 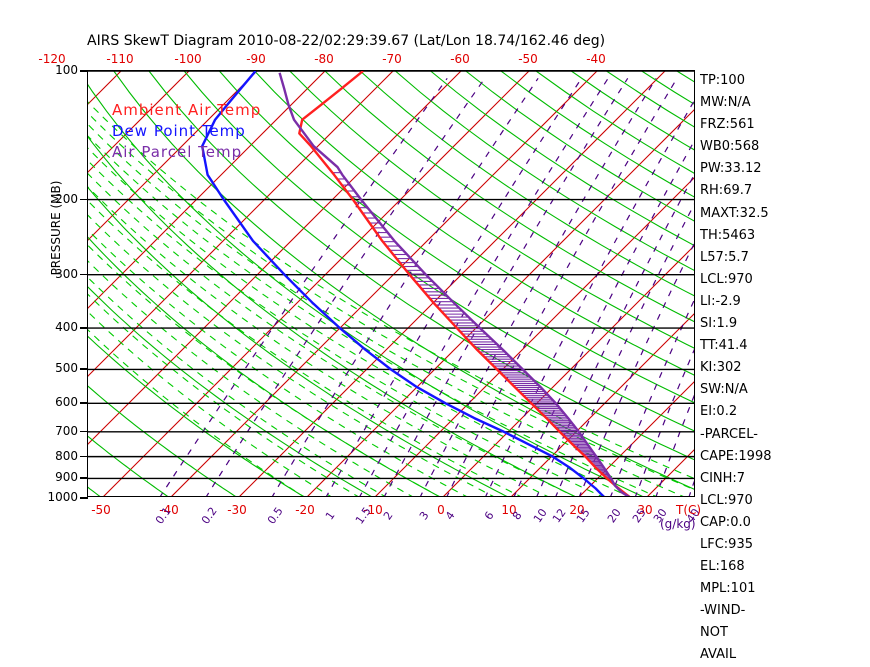 I want to click on pressure-tick: 700, so click(x=66, y=430).